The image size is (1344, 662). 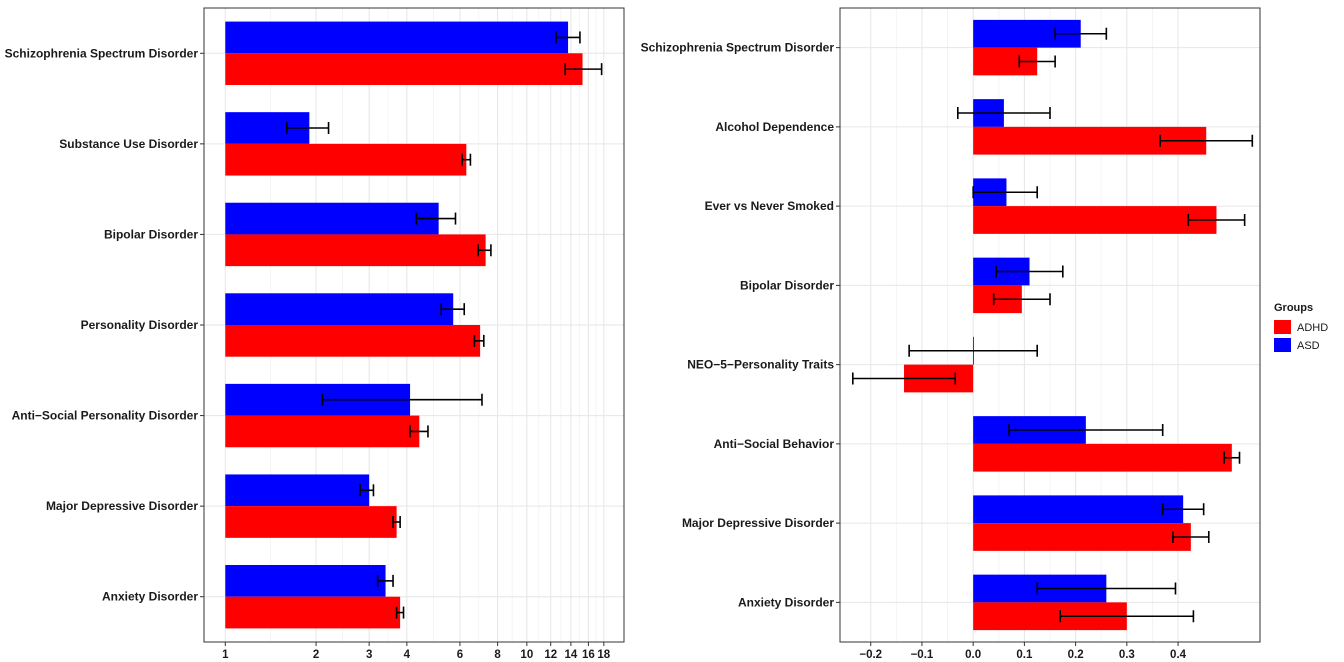 I want to click on left-x-tick-label: 1, so click(x=225, y=655).